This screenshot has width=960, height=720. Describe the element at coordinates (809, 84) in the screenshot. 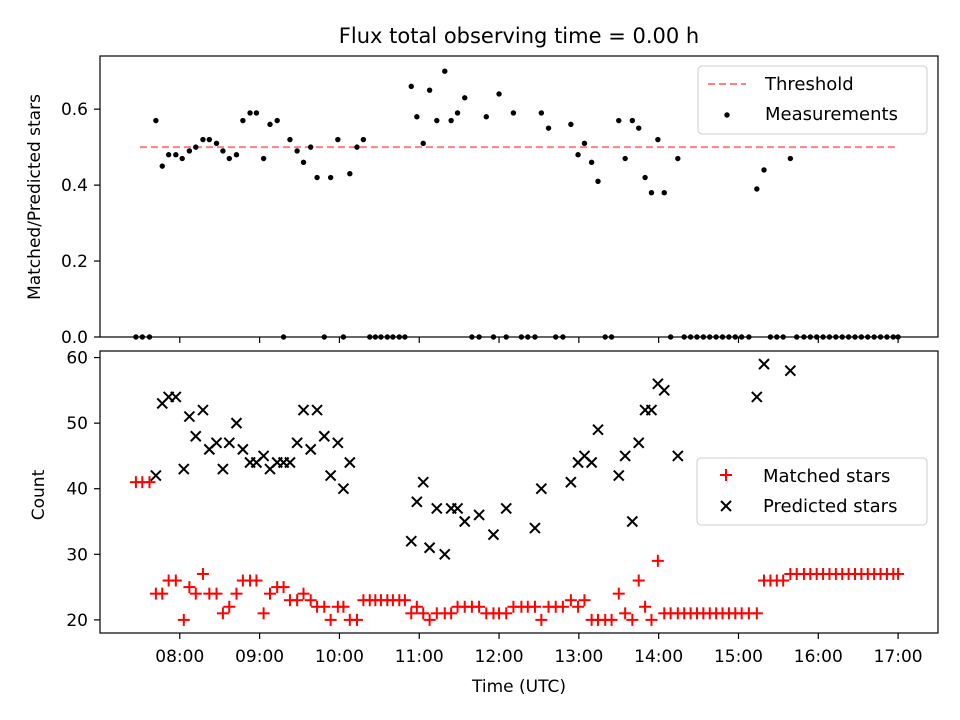

I see `threshold-legend-label: Threshold` at that location.